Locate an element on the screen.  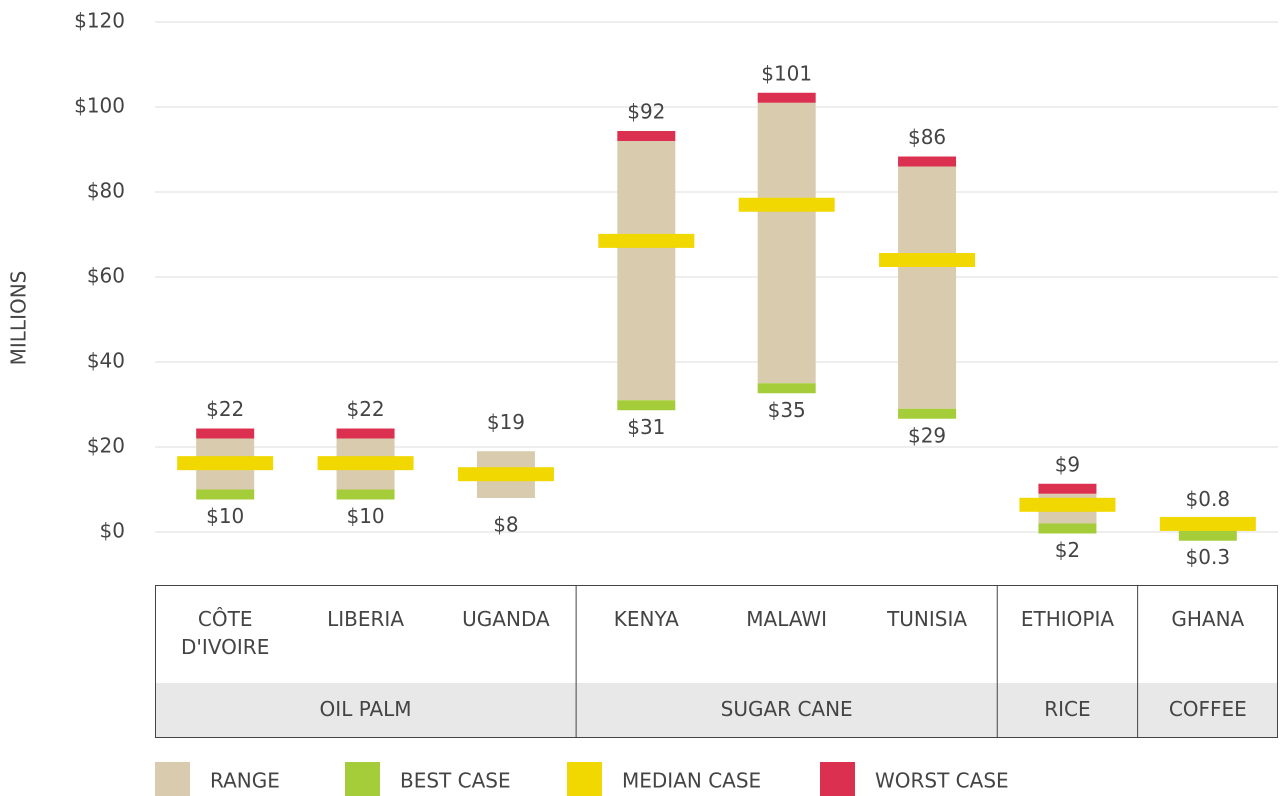
y-tick-label: $120 is located at coordinates (99, 21).